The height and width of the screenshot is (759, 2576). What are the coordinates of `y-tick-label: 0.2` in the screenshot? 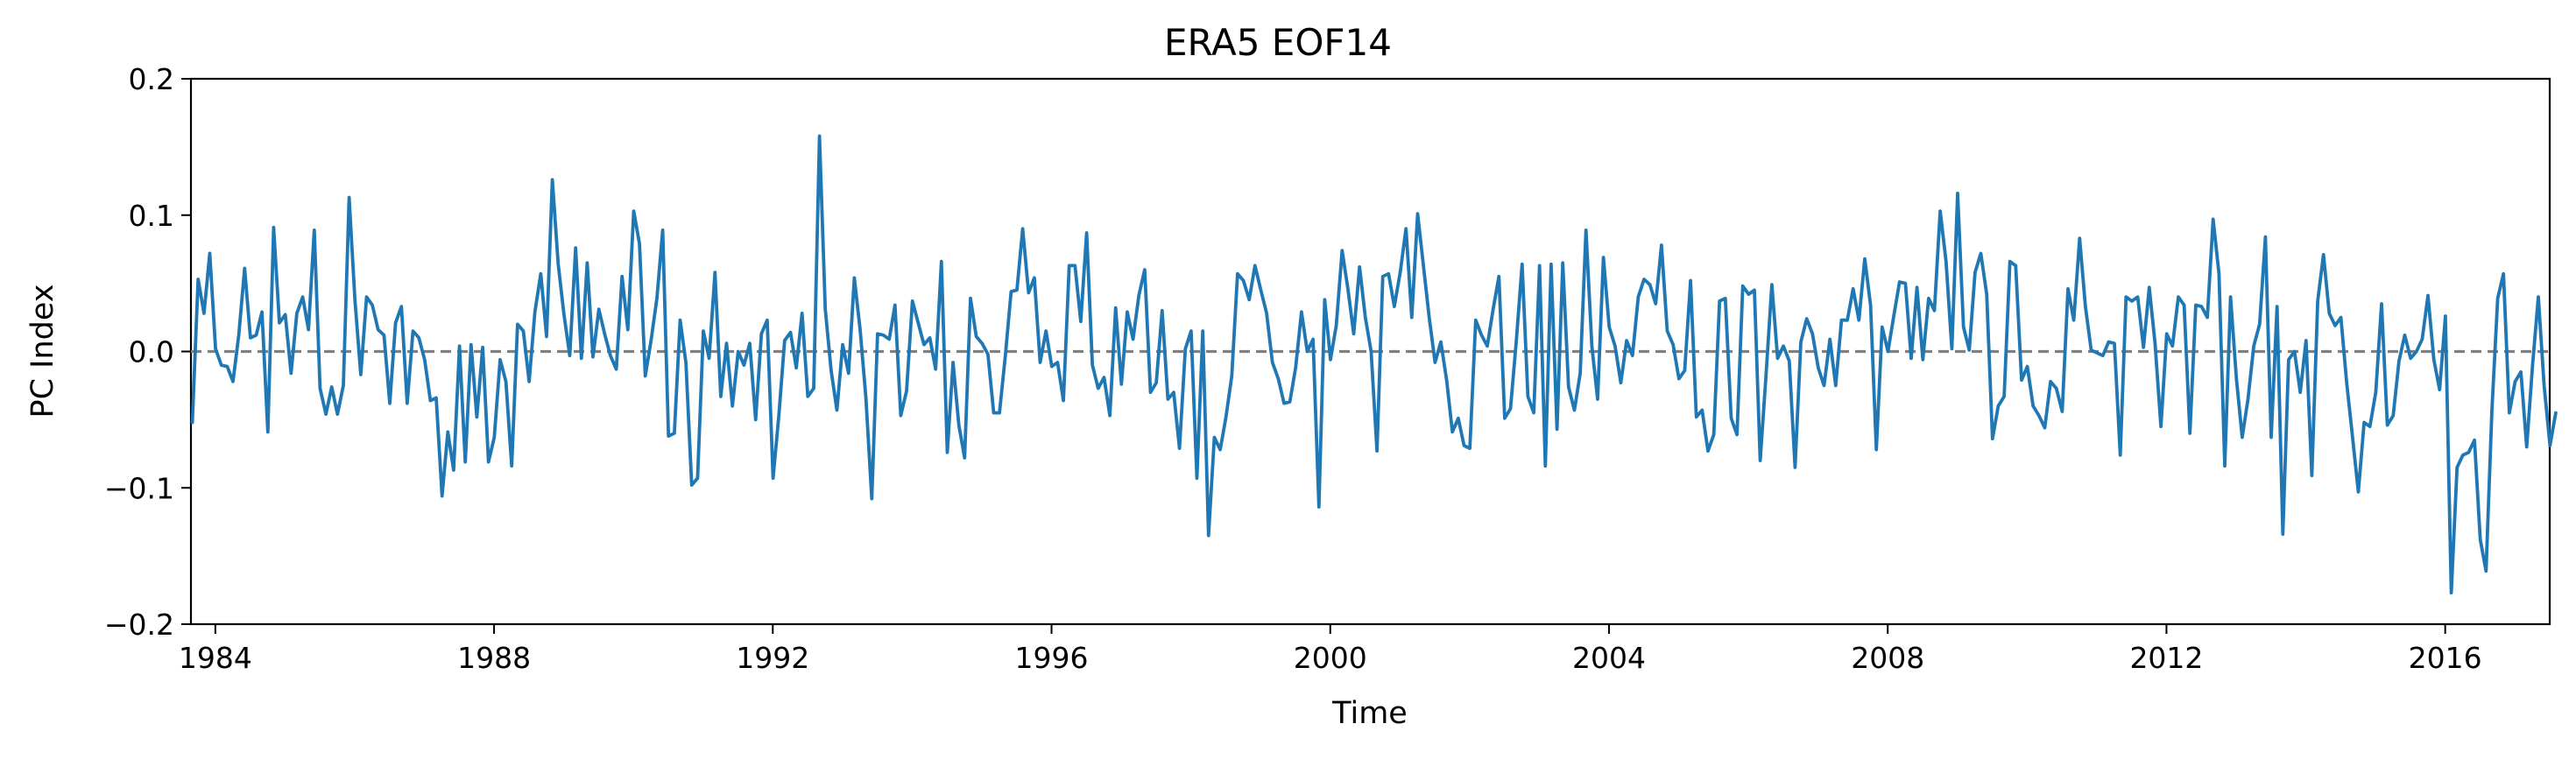 It's located at (151, 79).